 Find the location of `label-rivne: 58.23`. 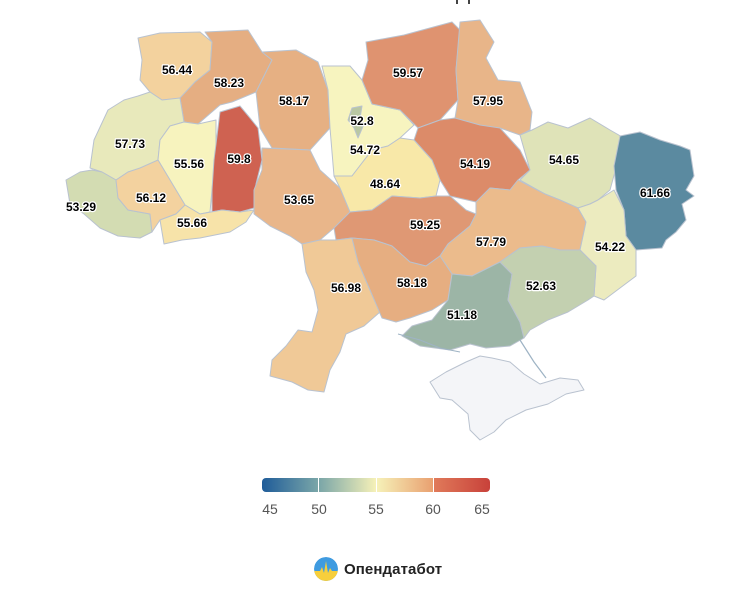

label-rivne: 58.23 is located at coordinates (229, 83).